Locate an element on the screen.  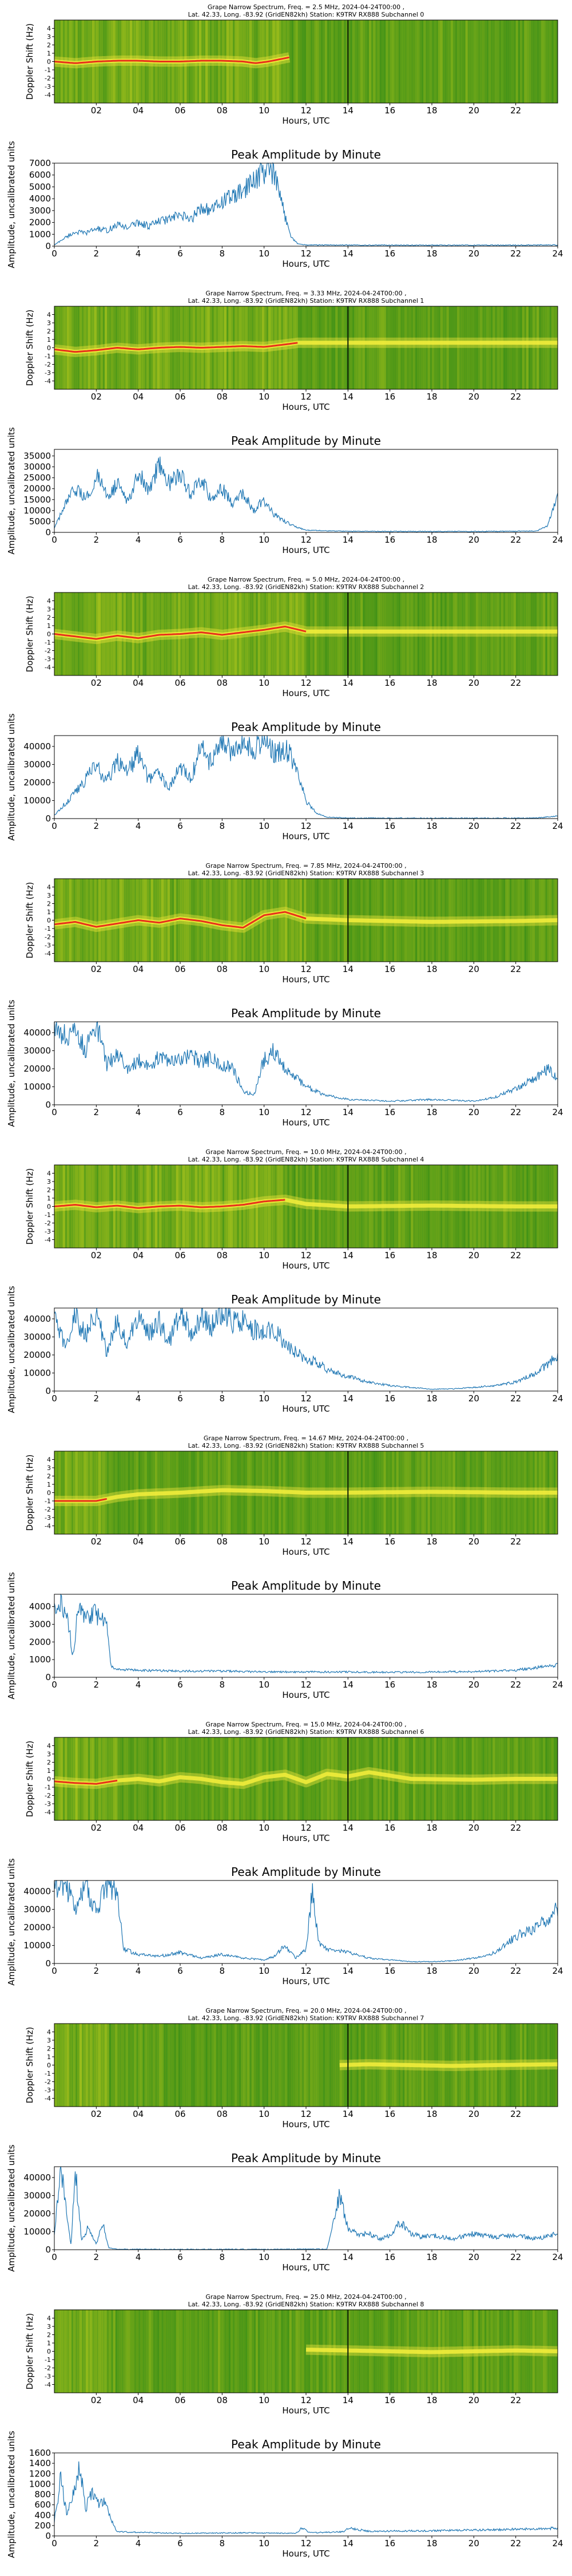
y-tick-label: 3 is located at coordinates (49, 609).